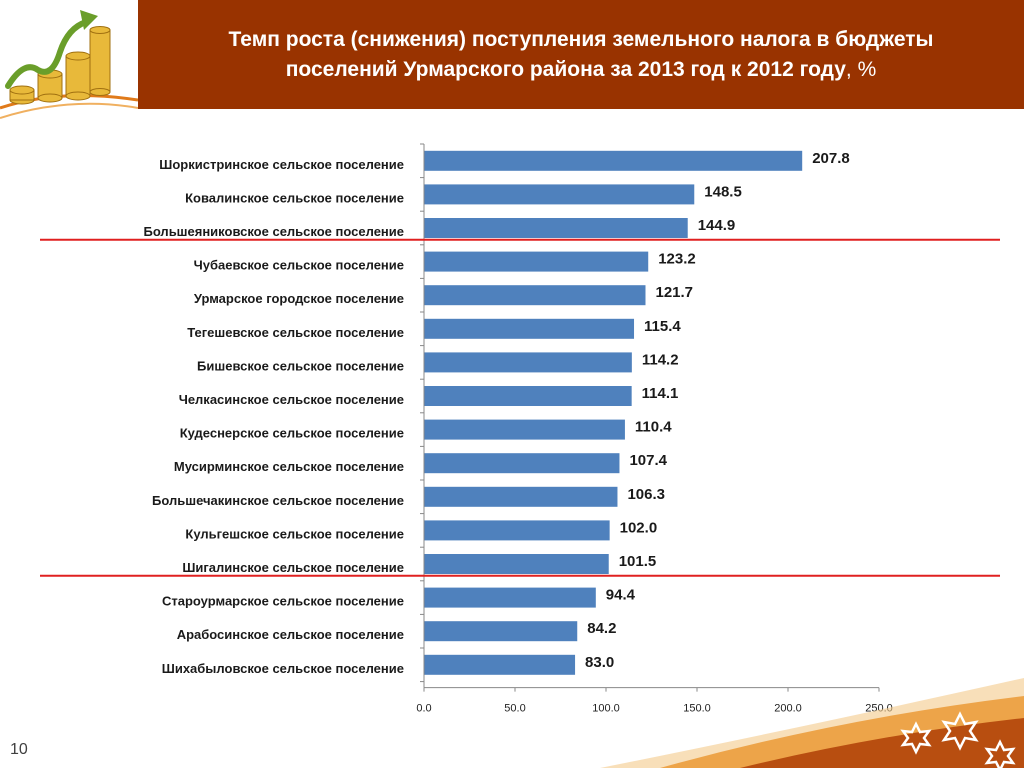 The height and width of the screenshot is (768, 1024). What do you see at coordinates (283, 601) in the screenshot?
I see `category-label: Староурмарское сельское поселение` at bounding box center [283, 601].